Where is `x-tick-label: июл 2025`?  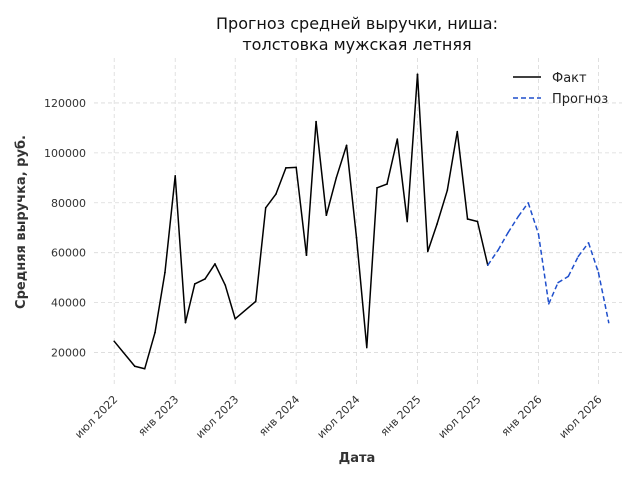 x-tick-label: июл 2025 is located at coordinates (460, 417).